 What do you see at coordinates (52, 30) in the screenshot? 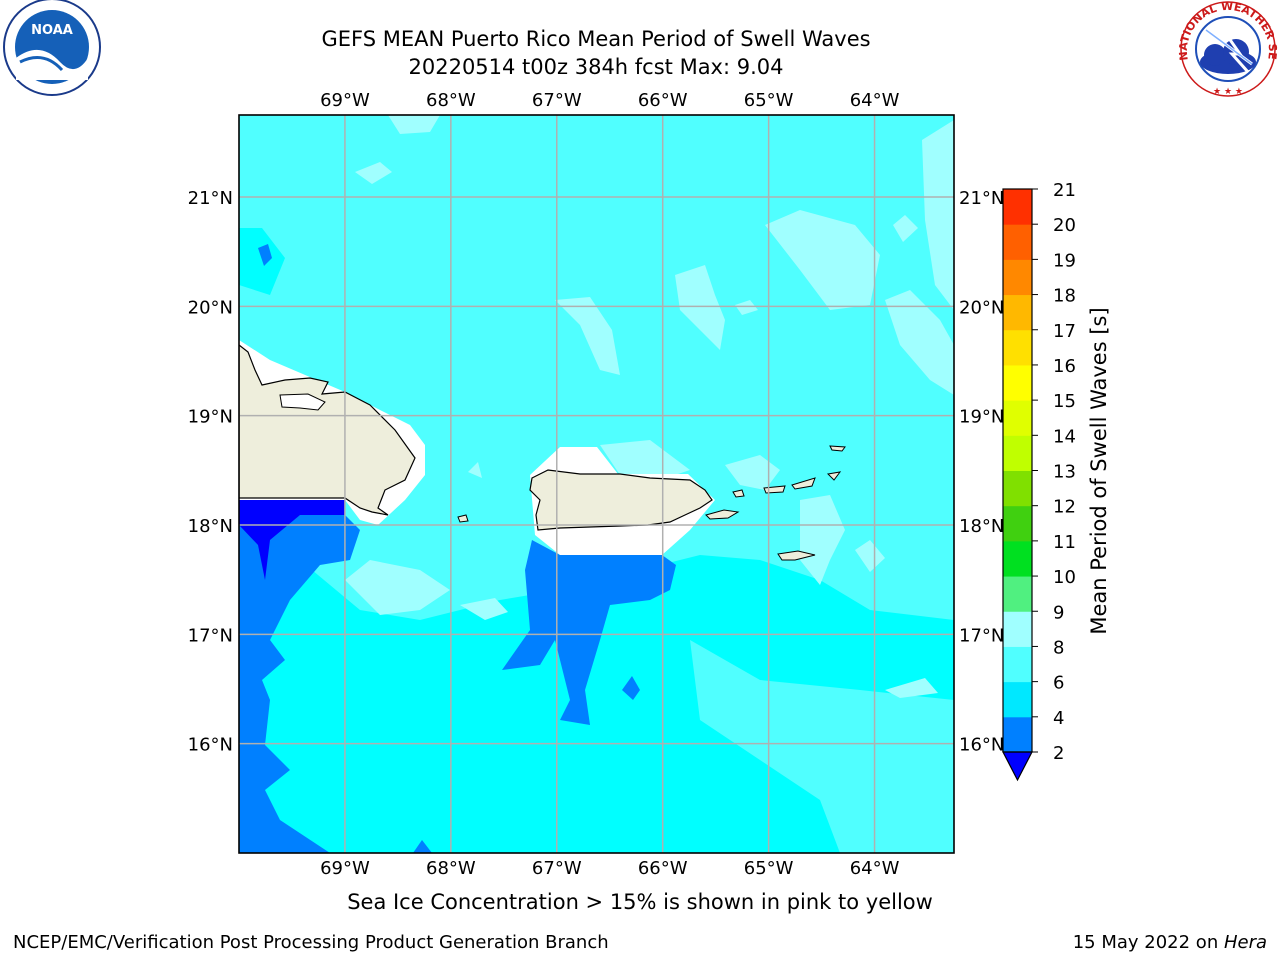
I see `noaa-logo-text: NOAA` at bounding box center [52, 30].